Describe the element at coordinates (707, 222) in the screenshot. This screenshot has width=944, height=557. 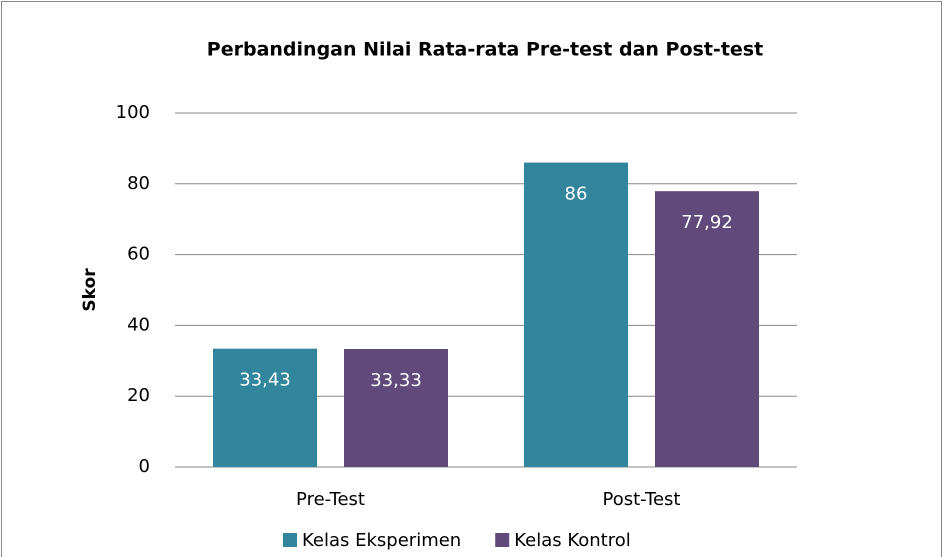
I see `data-label: 77,92` at that location.